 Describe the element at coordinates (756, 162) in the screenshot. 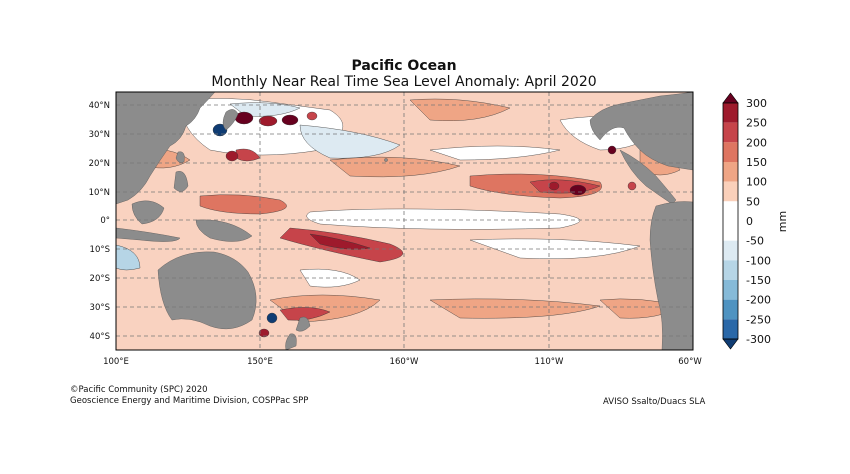

I see `colorbar-tick-label: 150` at that location.